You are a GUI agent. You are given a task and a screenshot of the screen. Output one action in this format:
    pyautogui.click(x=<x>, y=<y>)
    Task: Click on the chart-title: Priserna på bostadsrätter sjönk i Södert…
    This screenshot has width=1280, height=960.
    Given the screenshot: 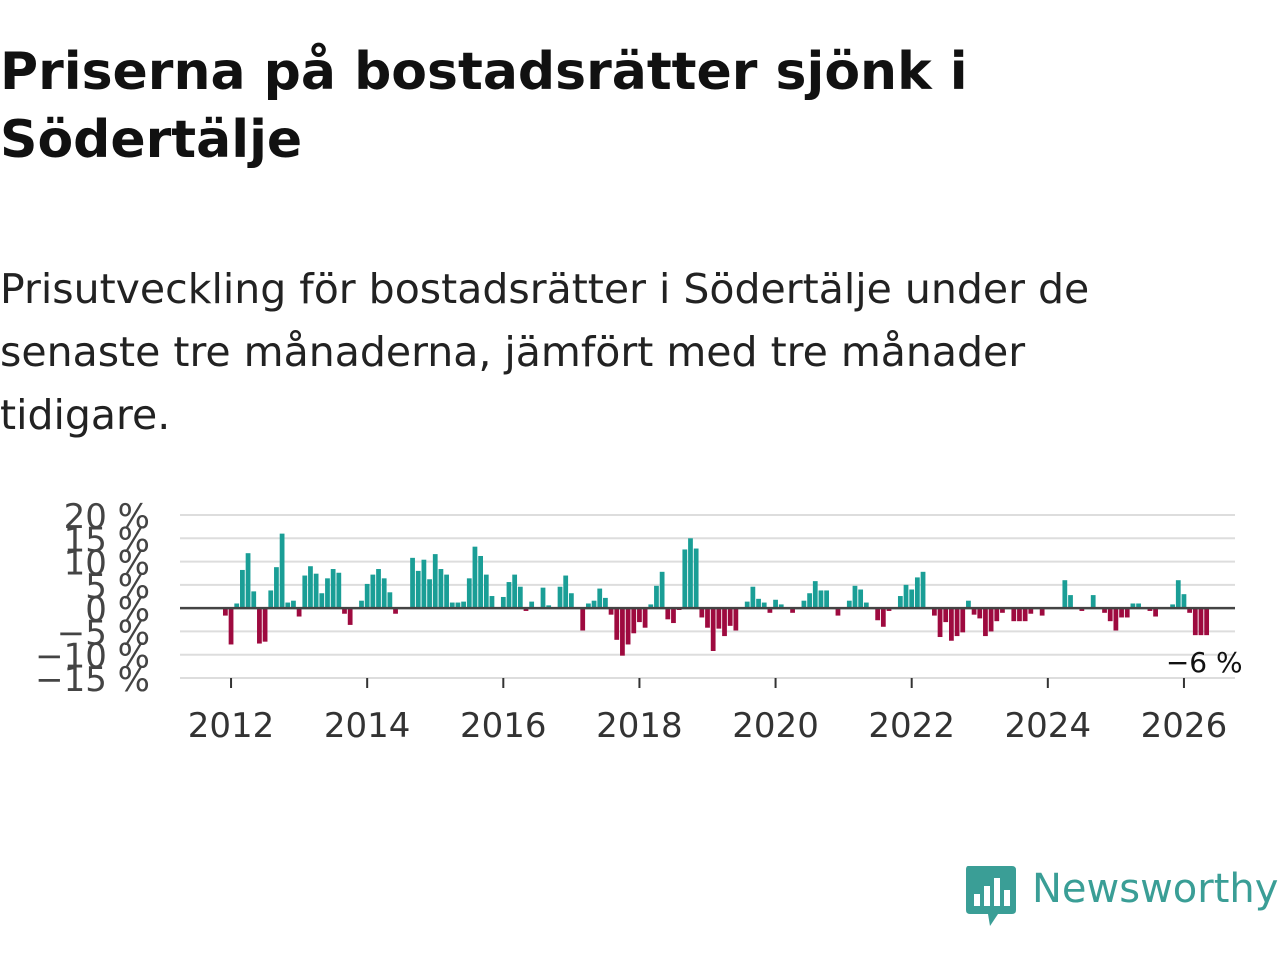 What is the action you would take?
    pyautogui.click(x=484, y=106)
    